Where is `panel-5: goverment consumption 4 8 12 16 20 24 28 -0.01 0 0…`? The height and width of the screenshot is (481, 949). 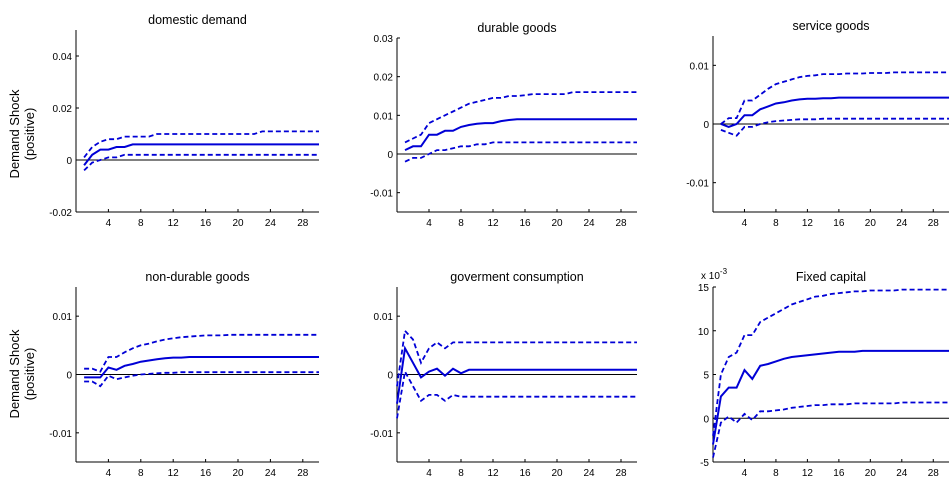
panel-5: goverment consumption 4 8 12 16 20 24 28 -0.01 0 0… is located at coordinates (503, 374).